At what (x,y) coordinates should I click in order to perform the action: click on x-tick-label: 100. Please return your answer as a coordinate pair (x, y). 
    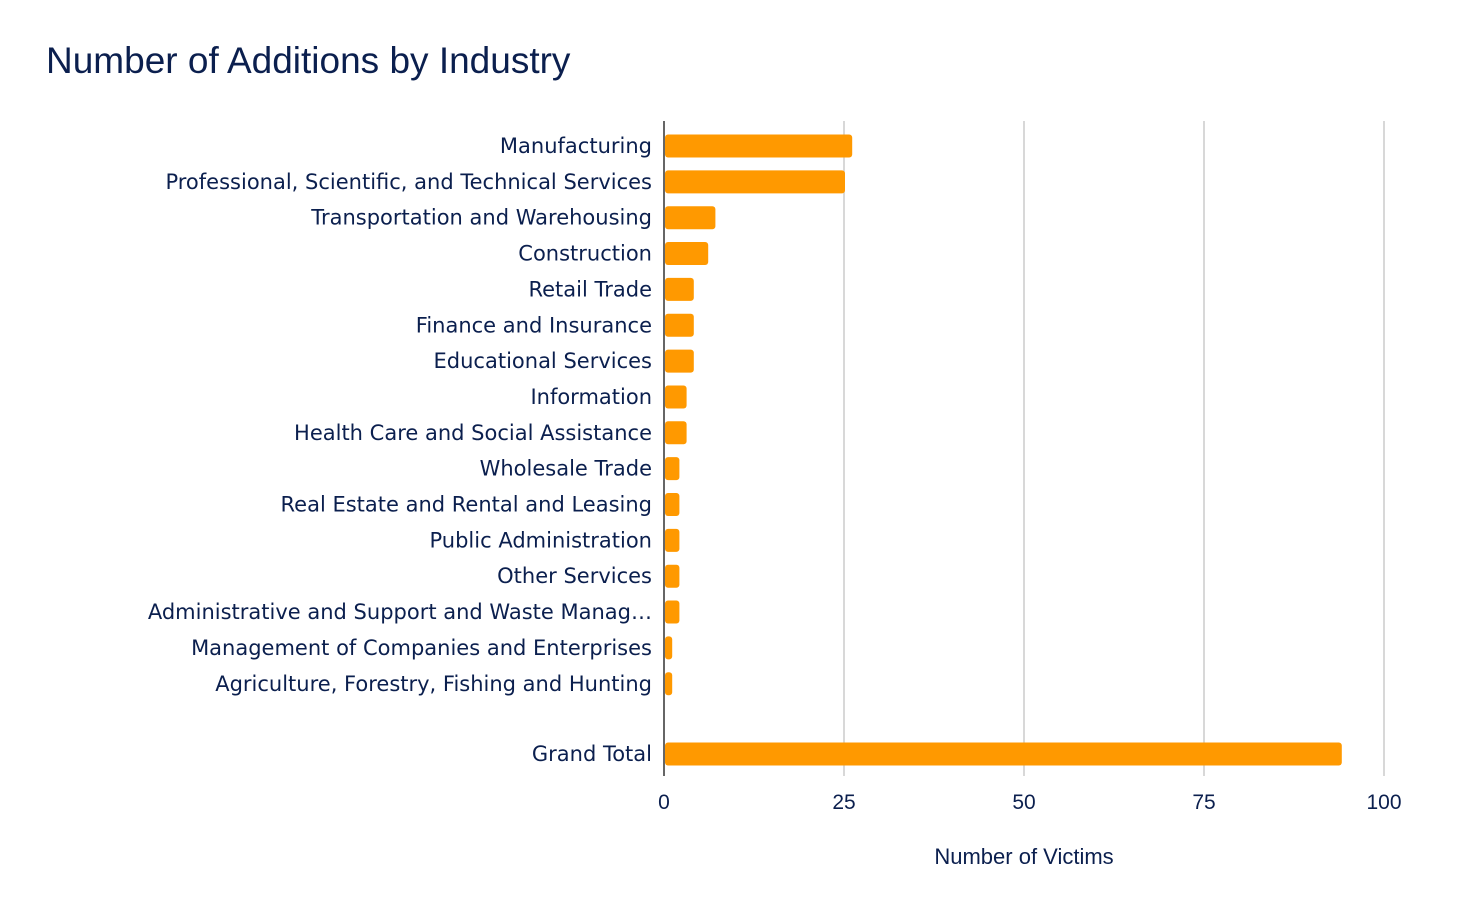
    Looking at the image, I should click on (1383, 802).